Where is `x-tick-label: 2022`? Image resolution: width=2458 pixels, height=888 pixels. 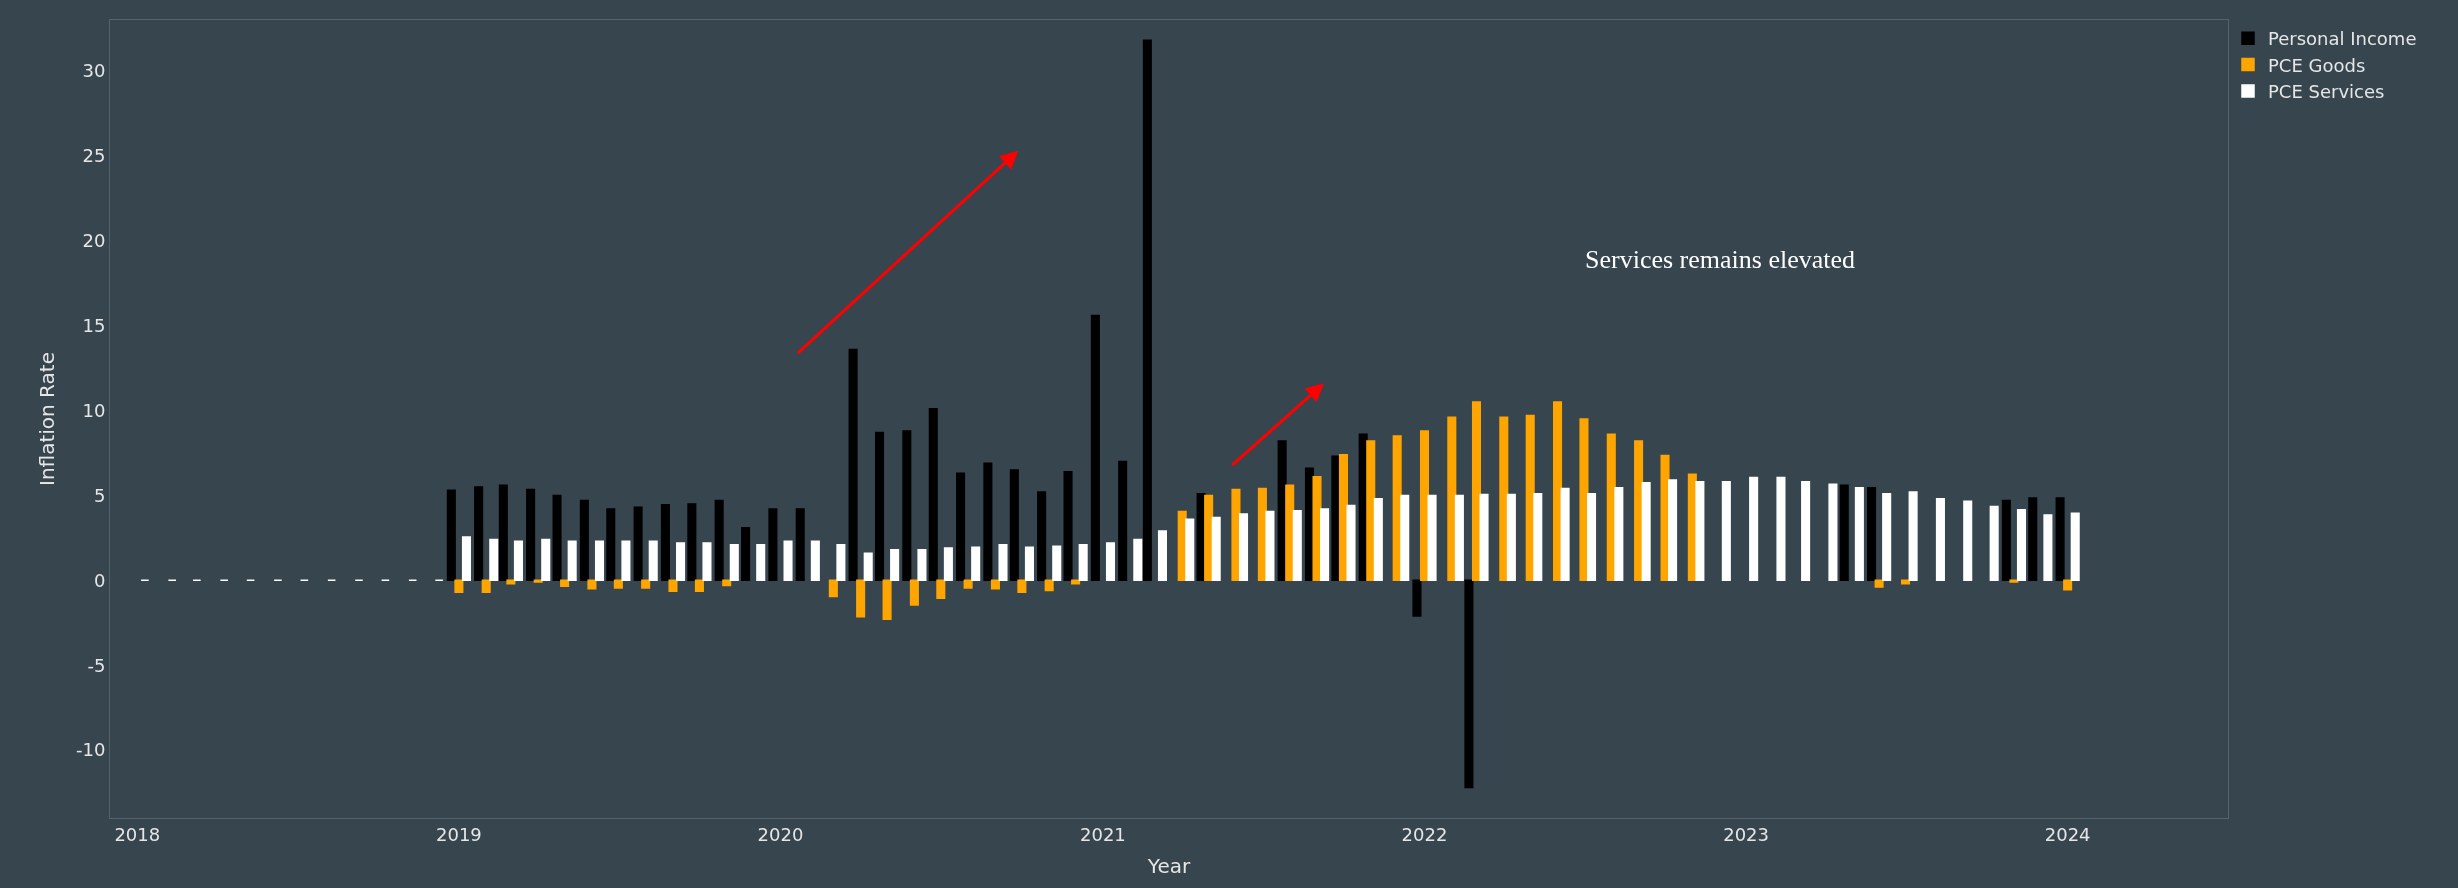 x-tick-label: 2022 is located at coordinates (1424, 834).